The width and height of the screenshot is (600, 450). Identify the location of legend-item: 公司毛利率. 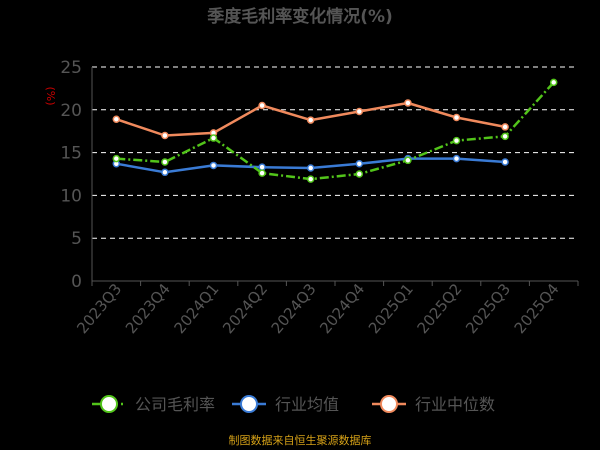
(153, 404).